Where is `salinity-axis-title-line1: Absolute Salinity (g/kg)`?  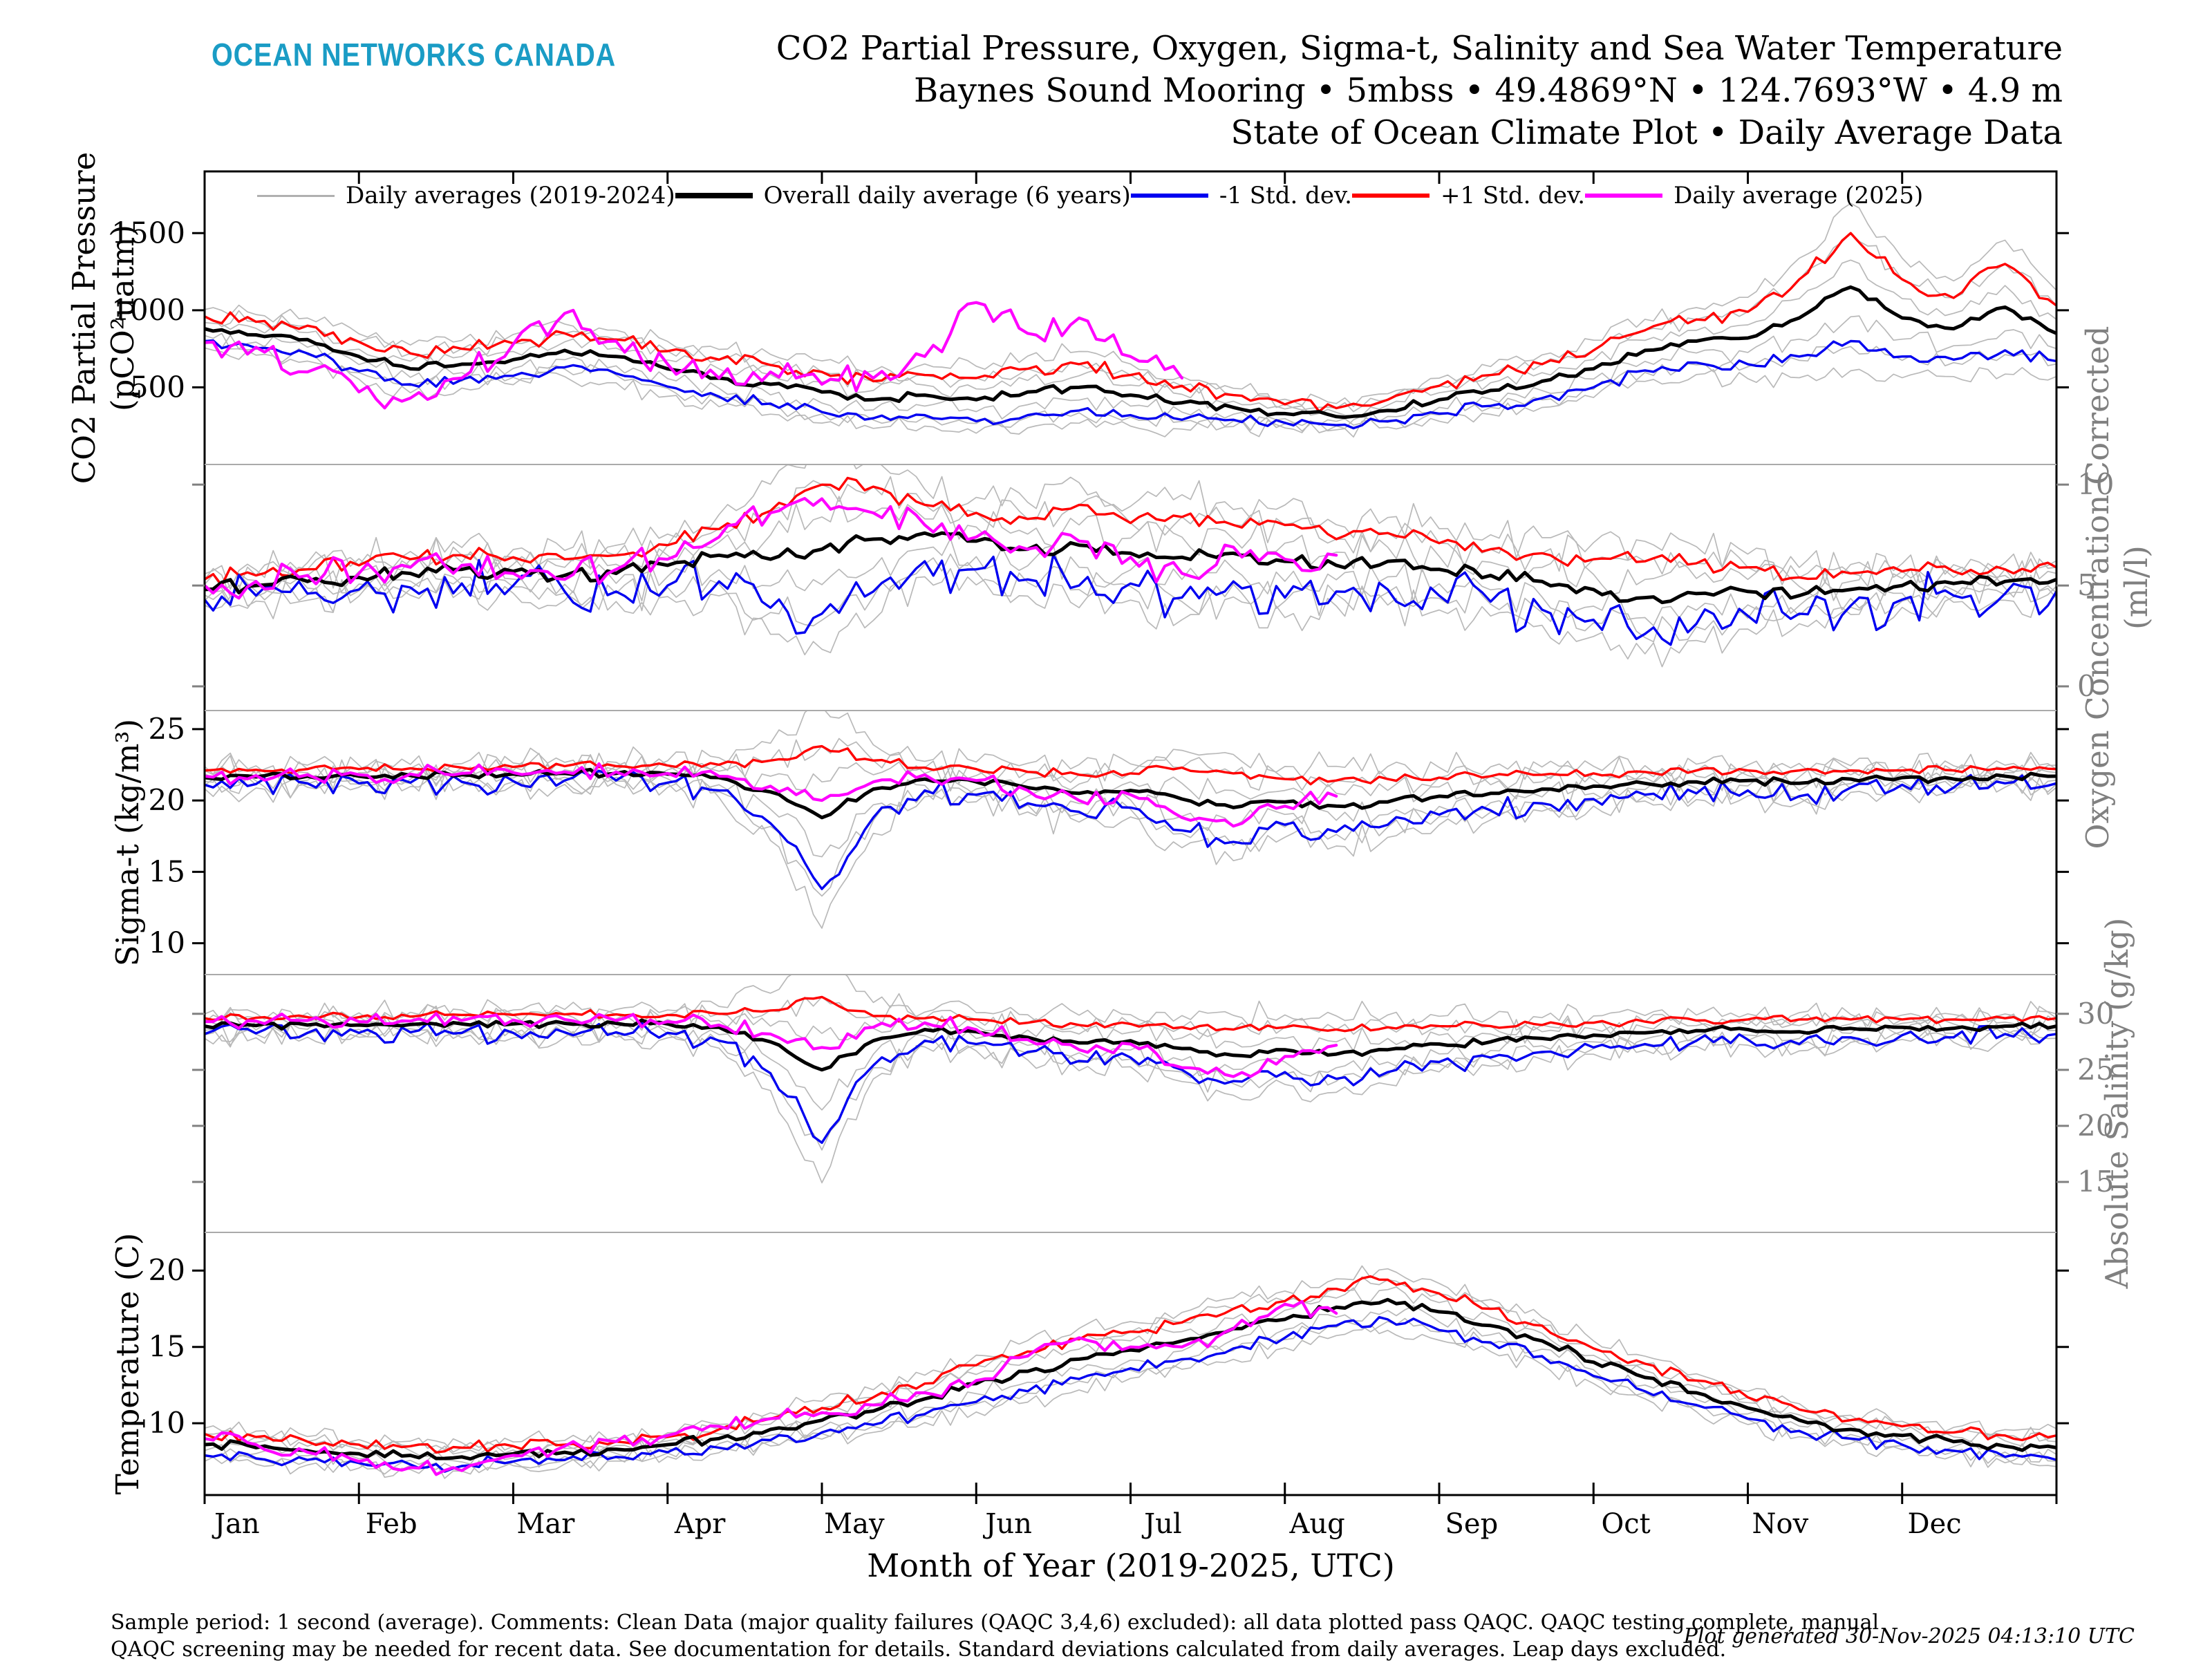
salinity-axis-title-line1: Absolute Salinity (g/kg) is located at coordinates (2117, 1103).